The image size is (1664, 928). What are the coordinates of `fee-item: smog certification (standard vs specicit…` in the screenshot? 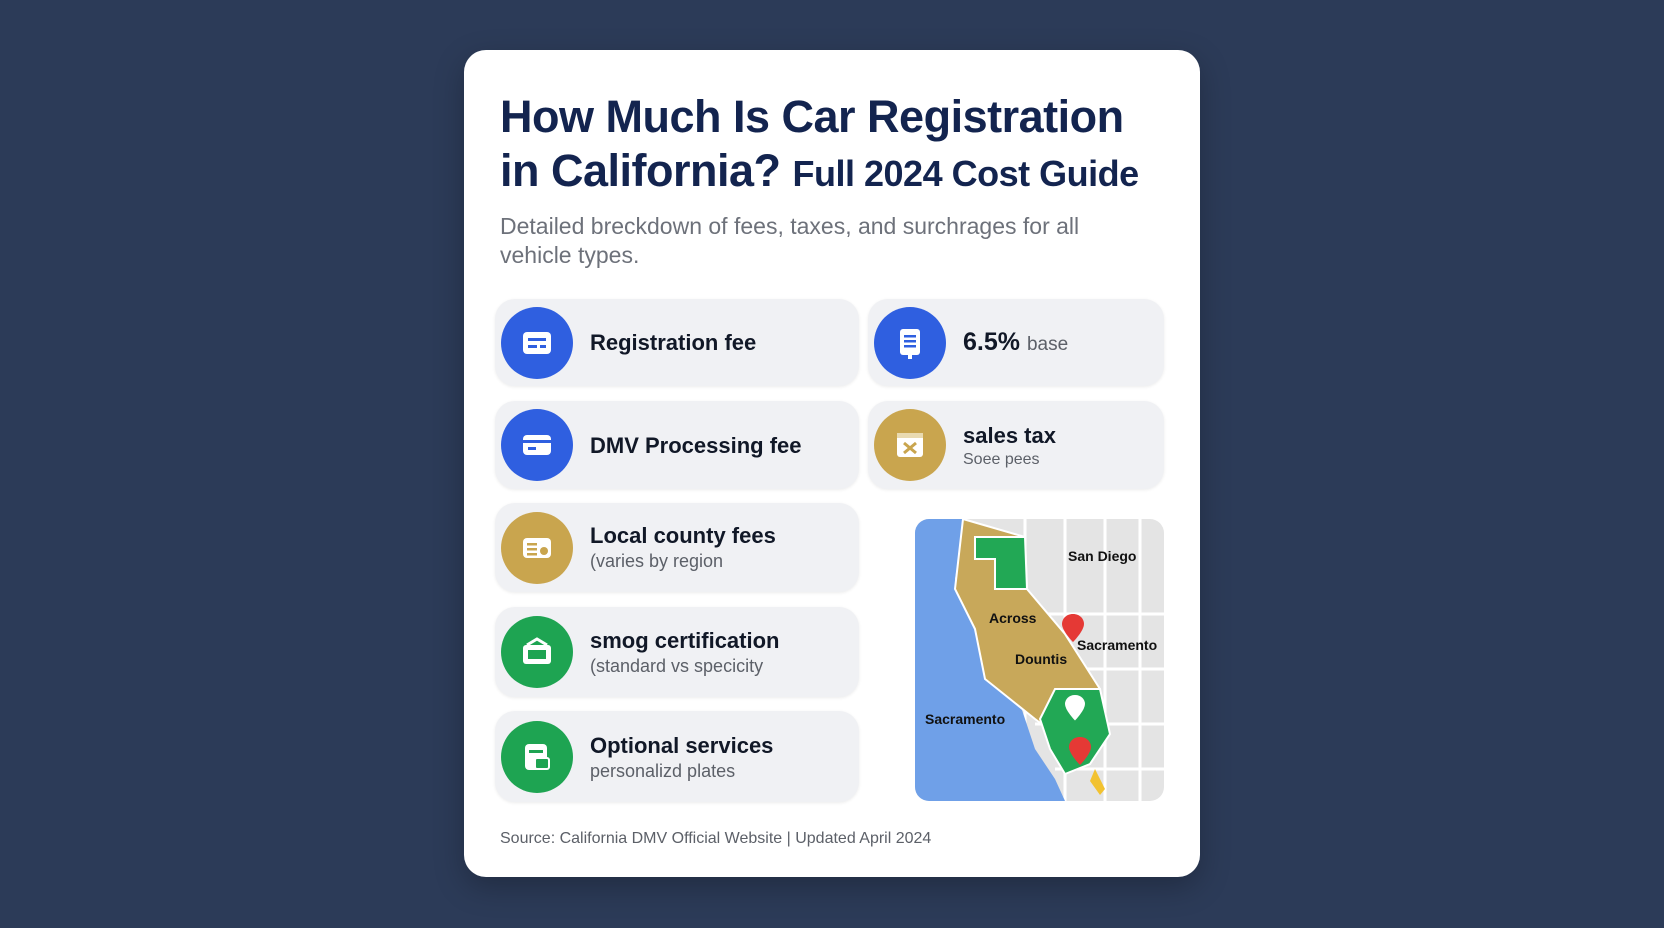 It's located at (677, 652).